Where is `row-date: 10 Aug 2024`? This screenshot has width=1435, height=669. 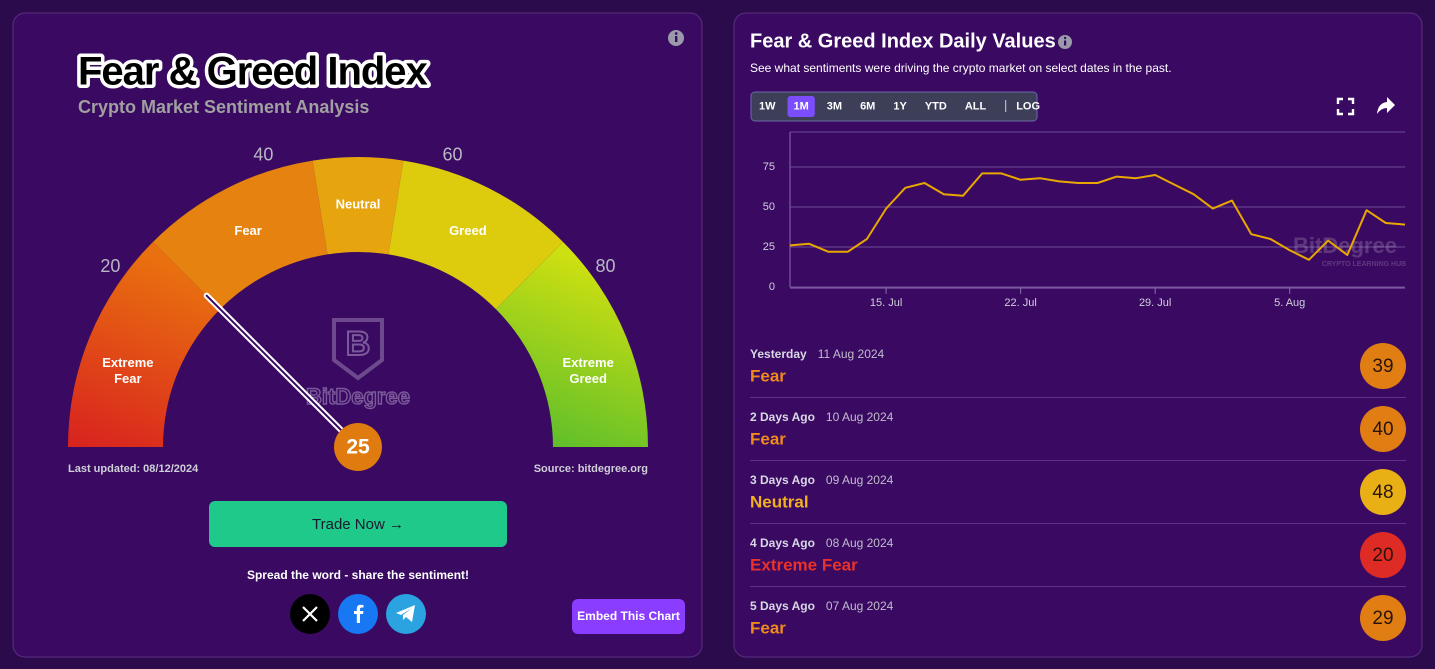
row-date: 10 Aug 2024 is located at coordinates (860, 417).